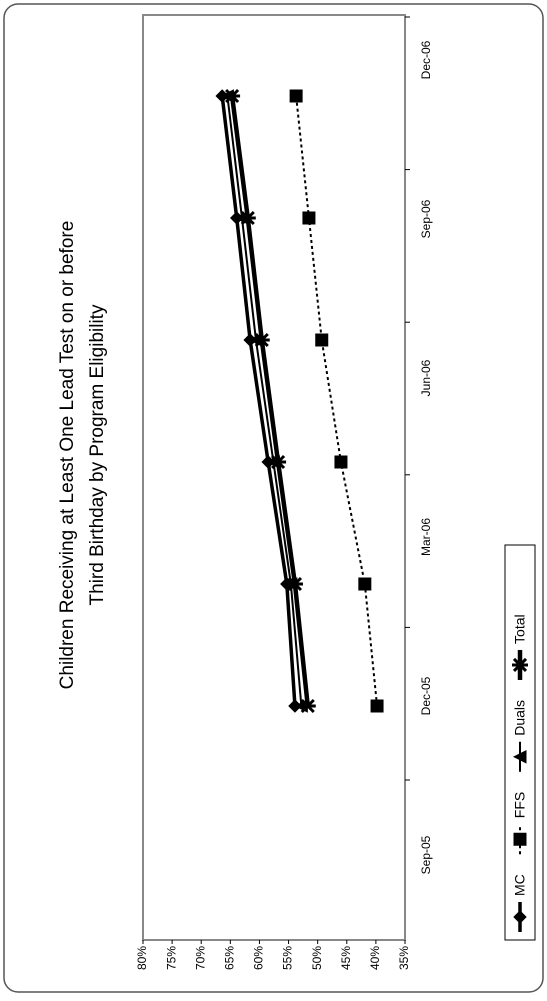 The height and width of the screenshot is (1001, 547). What do you see at coordinates (520, 718) in the screenshot?
I see `legend-label: Duals` at bounding box center [520, 718].